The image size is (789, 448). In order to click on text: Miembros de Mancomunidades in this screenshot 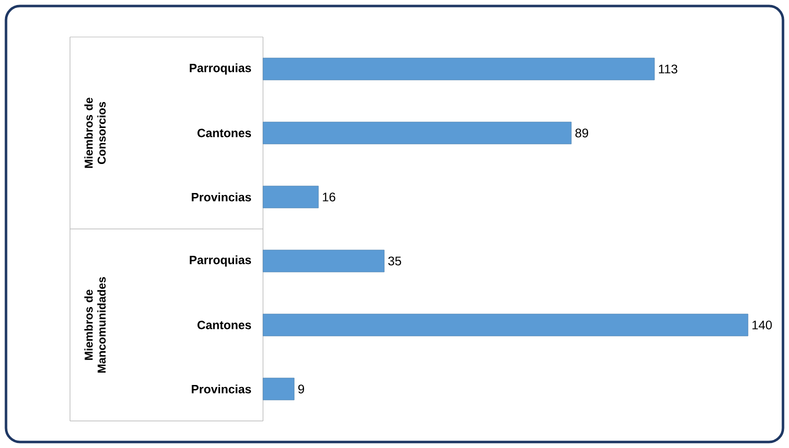, I will do `click(95, 325)`.